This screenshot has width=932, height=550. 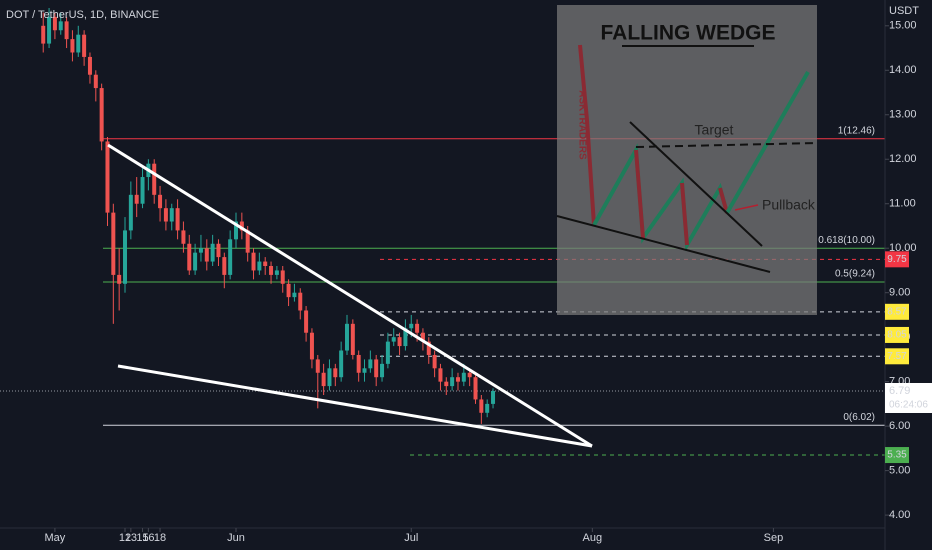 What do you see at coordinates (855, 274) in the screenshot?
I see `fib-level-label: 0.5(9.24)` at bounding box center [855, 274].